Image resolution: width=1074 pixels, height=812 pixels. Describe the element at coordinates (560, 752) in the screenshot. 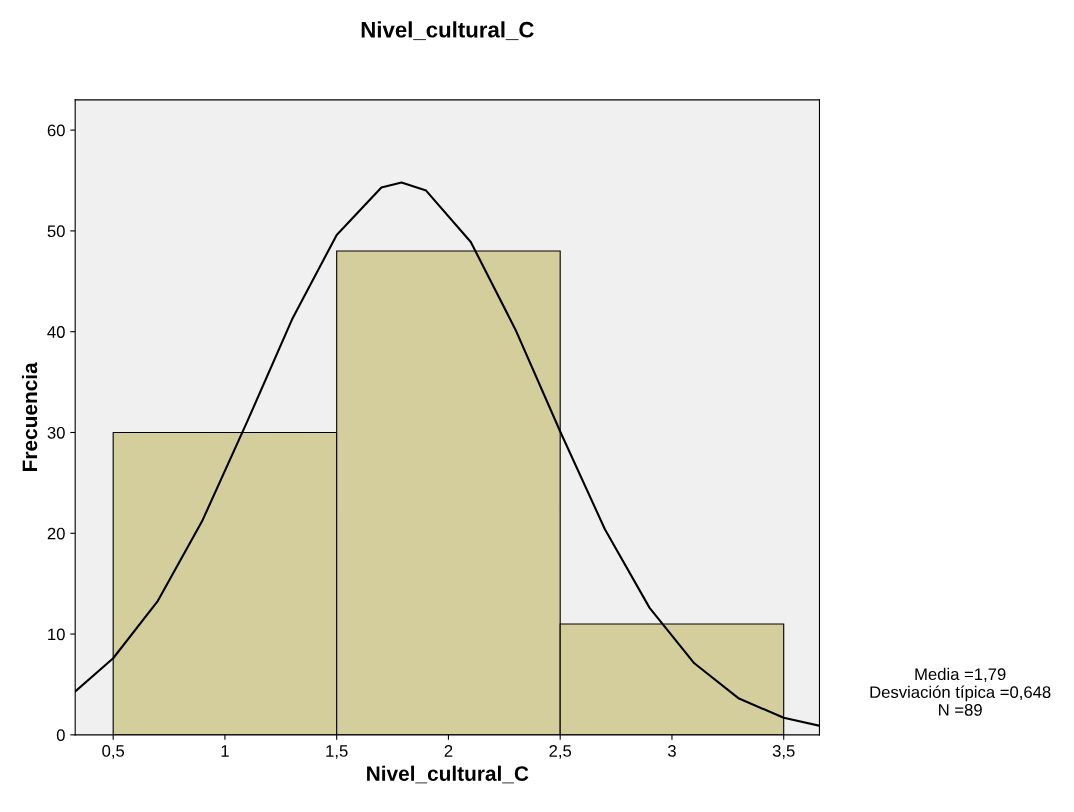

I see `x-tick-label: 2,5` at that location.